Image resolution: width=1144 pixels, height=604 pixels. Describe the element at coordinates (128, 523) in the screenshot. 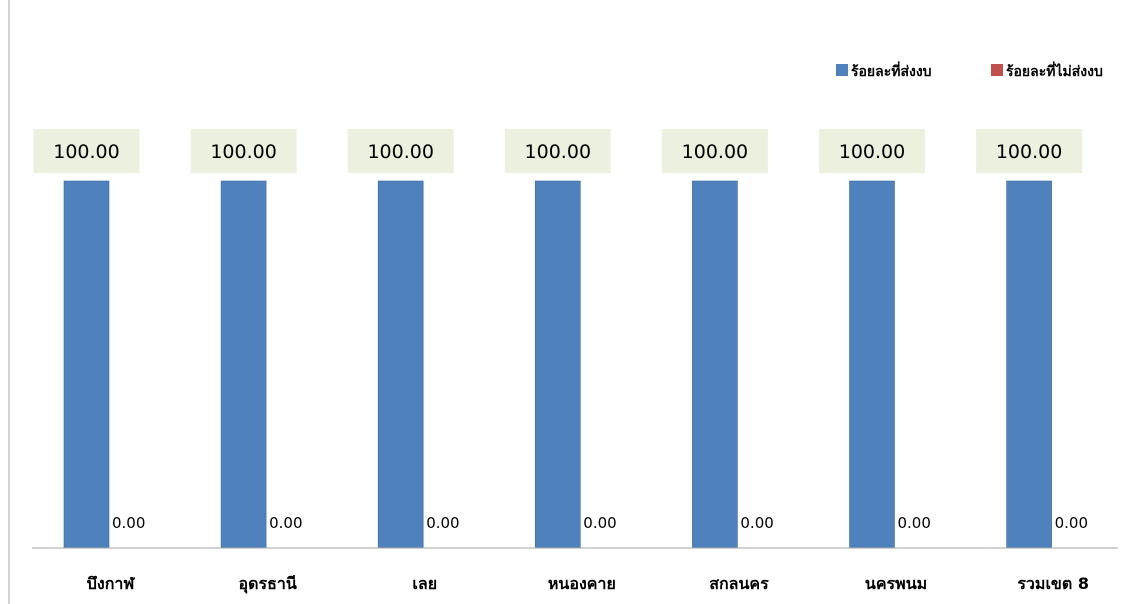

I see `value-label-not-sent-0: 0.00` at that location.